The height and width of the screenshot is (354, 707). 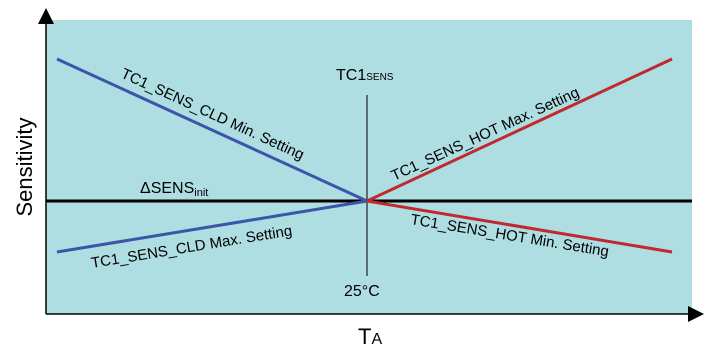 I want to click on center-bottom-label: 25°C, so click(x=362, y=291).